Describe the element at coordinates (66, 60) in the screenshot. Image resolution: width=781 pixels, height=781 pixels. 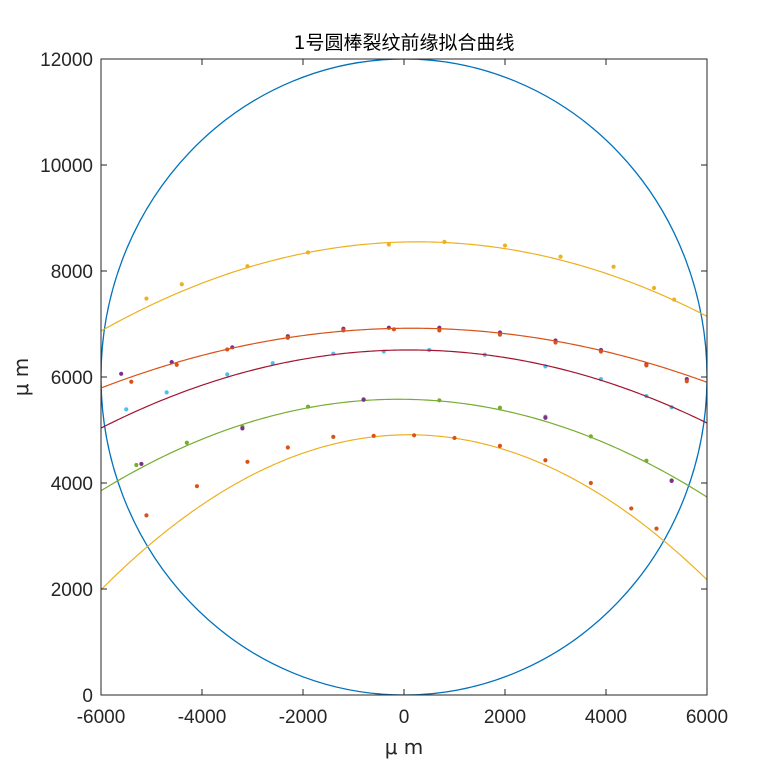
I see `y-tick-label: 12000` at that location.